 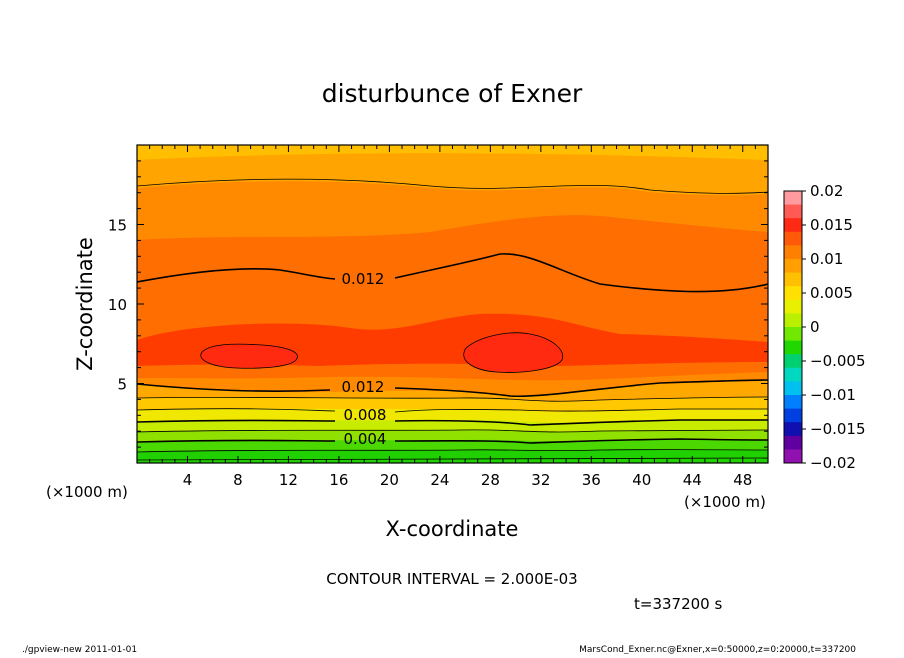 I want to click on x-tick-label: 4, so click(x=188, y=480).